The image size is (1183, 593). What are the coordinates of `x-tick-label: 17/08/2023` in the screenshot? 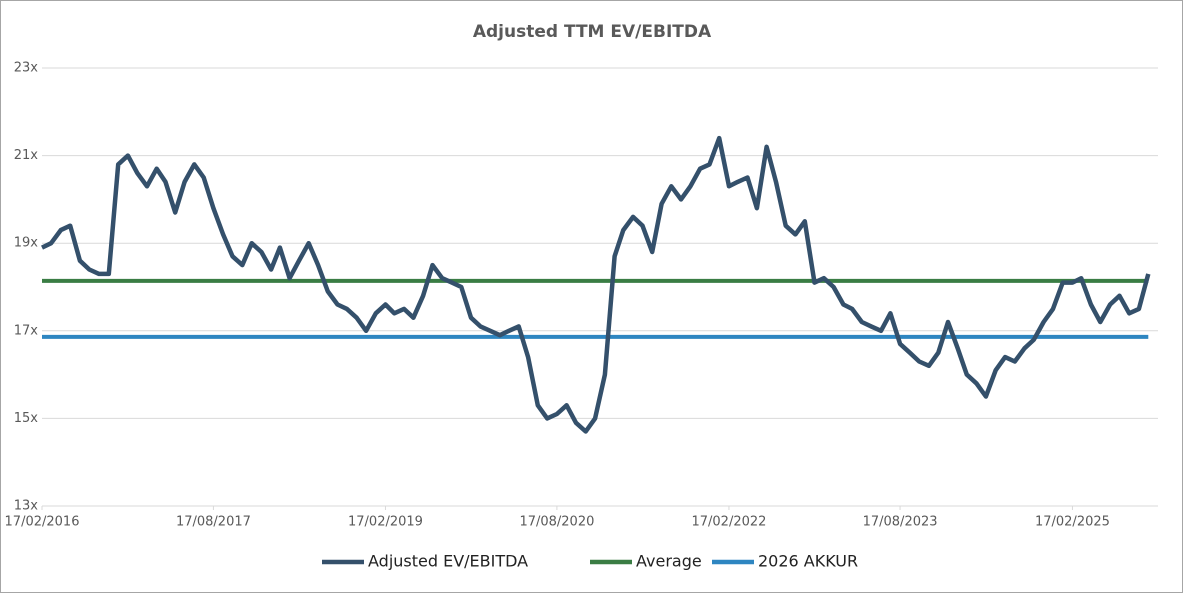 It's located at (900, 522).